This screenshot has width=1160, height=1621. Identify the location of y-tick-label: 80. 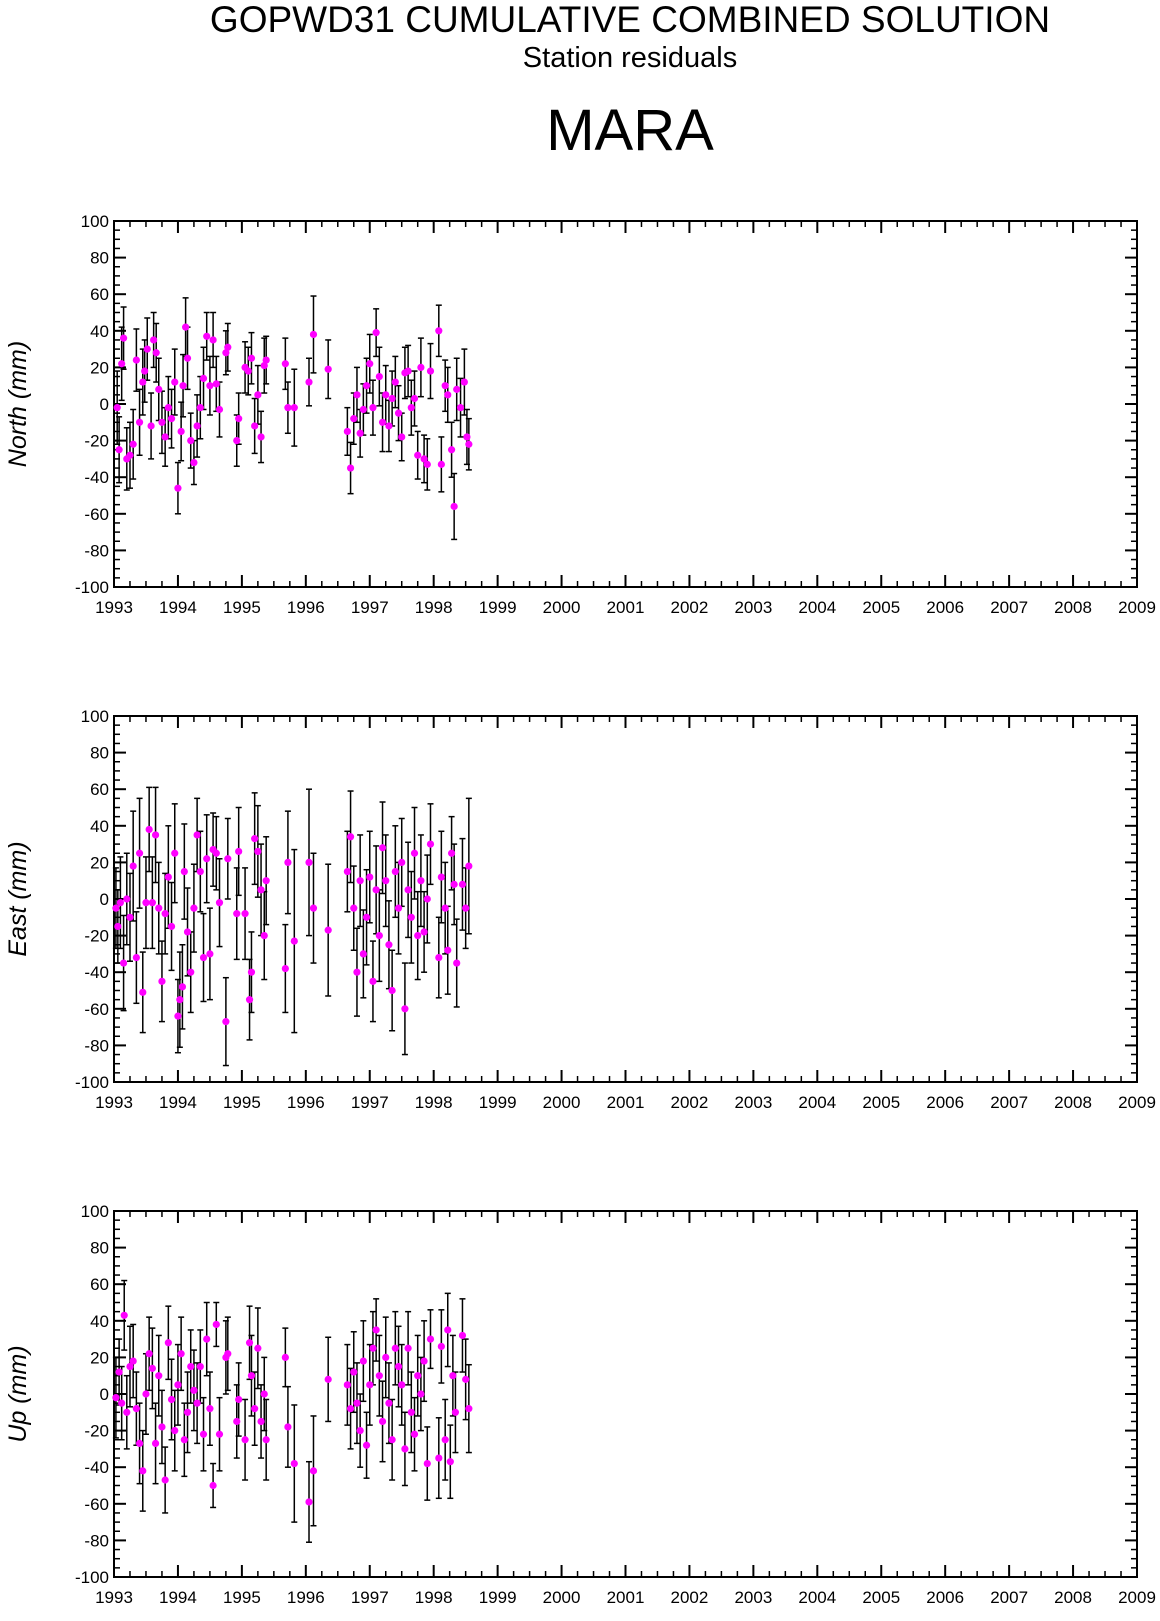
(99, 753).